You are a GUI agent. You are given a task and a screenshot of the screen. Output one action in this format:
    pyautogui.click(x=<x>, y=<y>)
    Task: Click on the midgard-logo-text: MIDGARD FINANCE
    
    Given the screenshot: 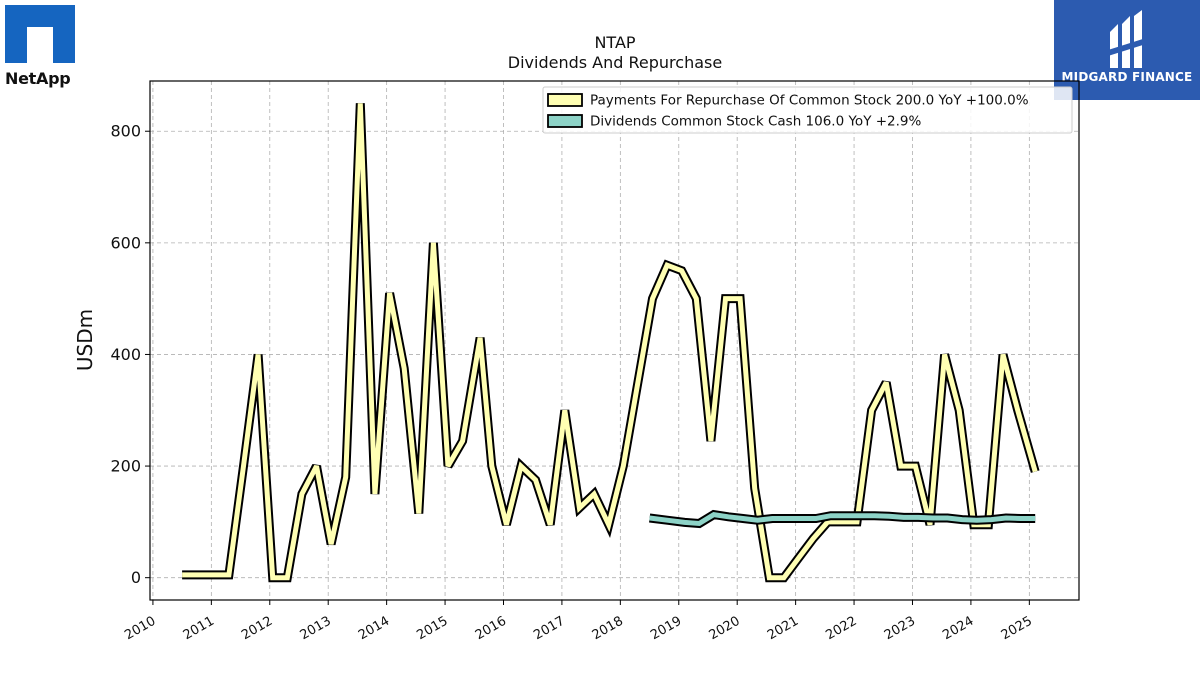 What is the action you would take?
    pyautogui.click(x=1127, y=77)
    